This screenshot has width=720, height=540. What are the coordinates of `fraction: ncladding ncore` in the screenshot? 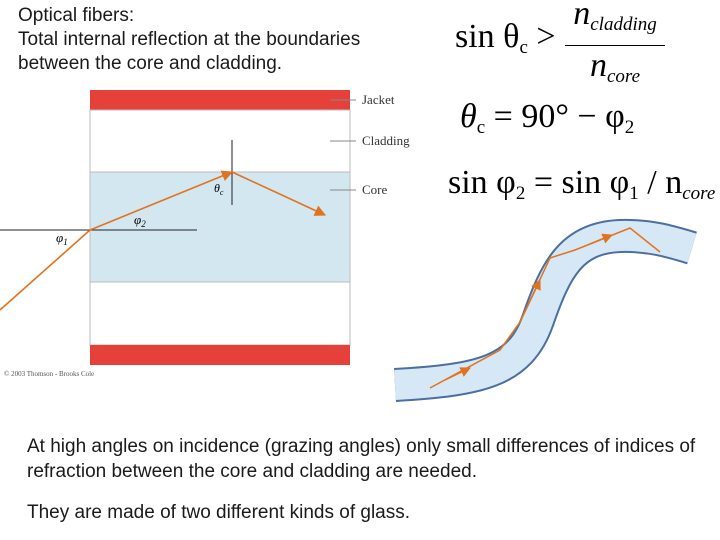 It's located at (615, 48).